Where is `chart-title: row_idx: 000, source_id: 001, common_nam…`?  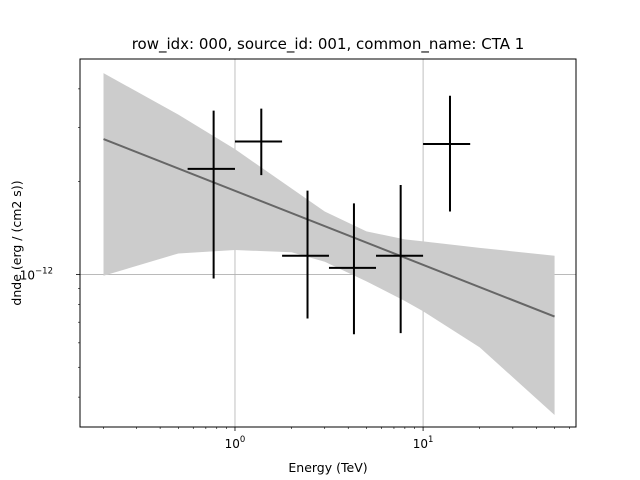 chart-title: row_idx: 000, source_id: 001, common_nam… is located at coordinates (328, 44).